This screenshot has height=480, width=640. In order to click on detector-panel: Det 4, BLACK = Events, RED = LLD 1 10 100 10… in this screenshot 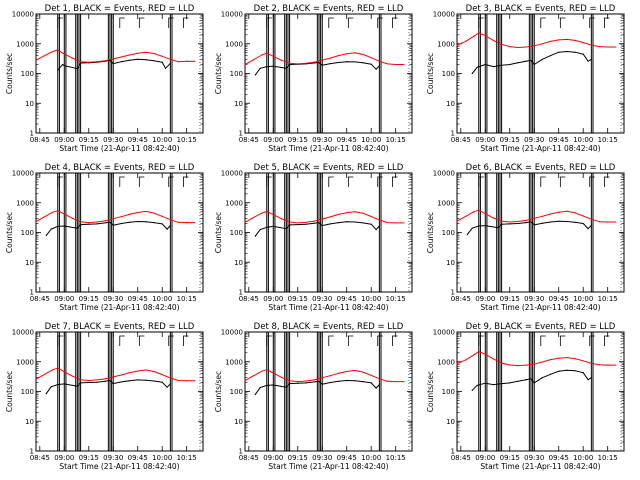, I will do `click(104, 237)`.